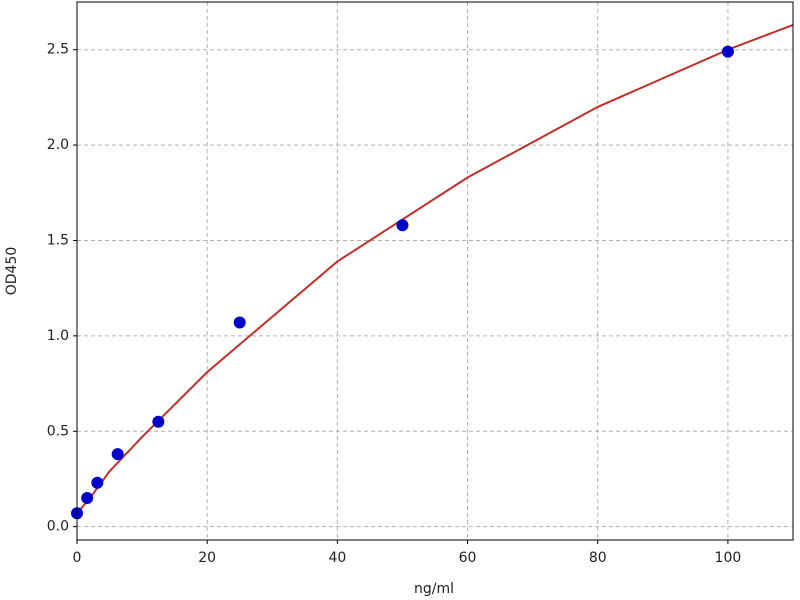 Image resolution: width=800 pixels, height=600 pixels. I want to click on x-tick-label: 100, so click(728, 558).